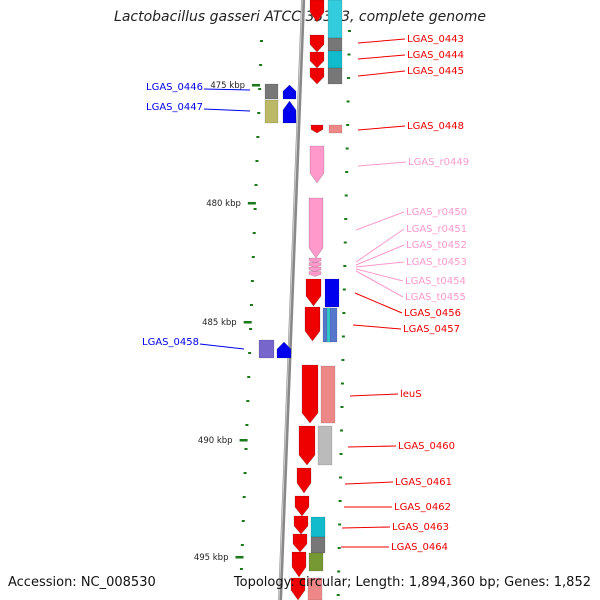  What do you see at coordinates (223, 204) in the screenshot?
I see `tick-label: 480 kbp` at bounding box center [223, 204].